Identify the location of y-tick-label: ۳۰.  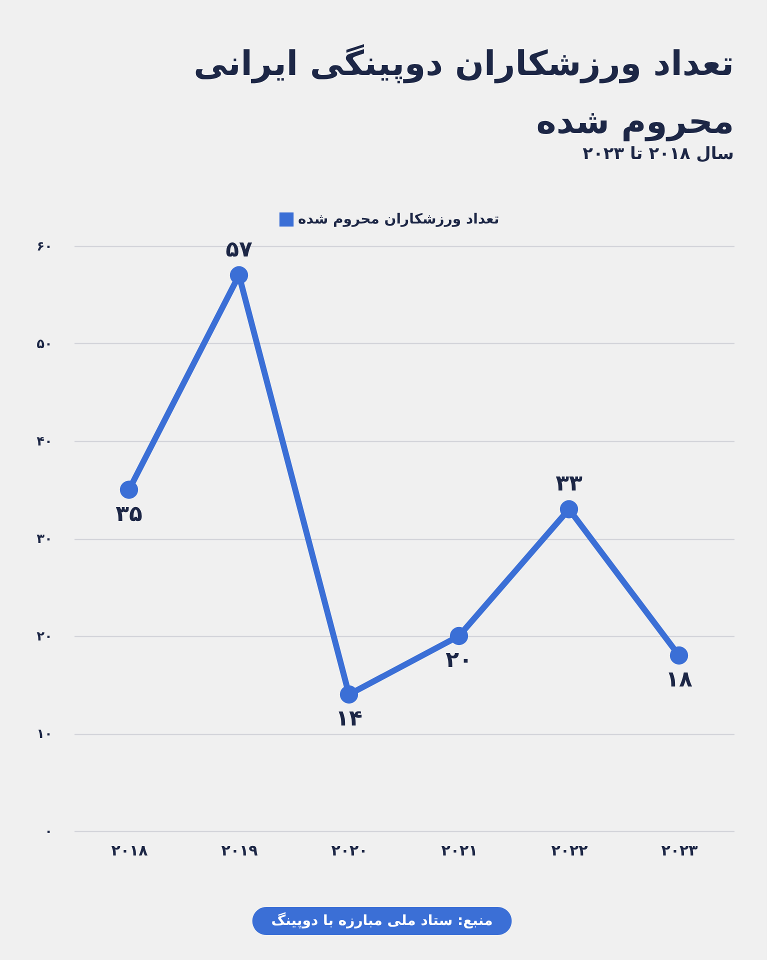
(44, 539).